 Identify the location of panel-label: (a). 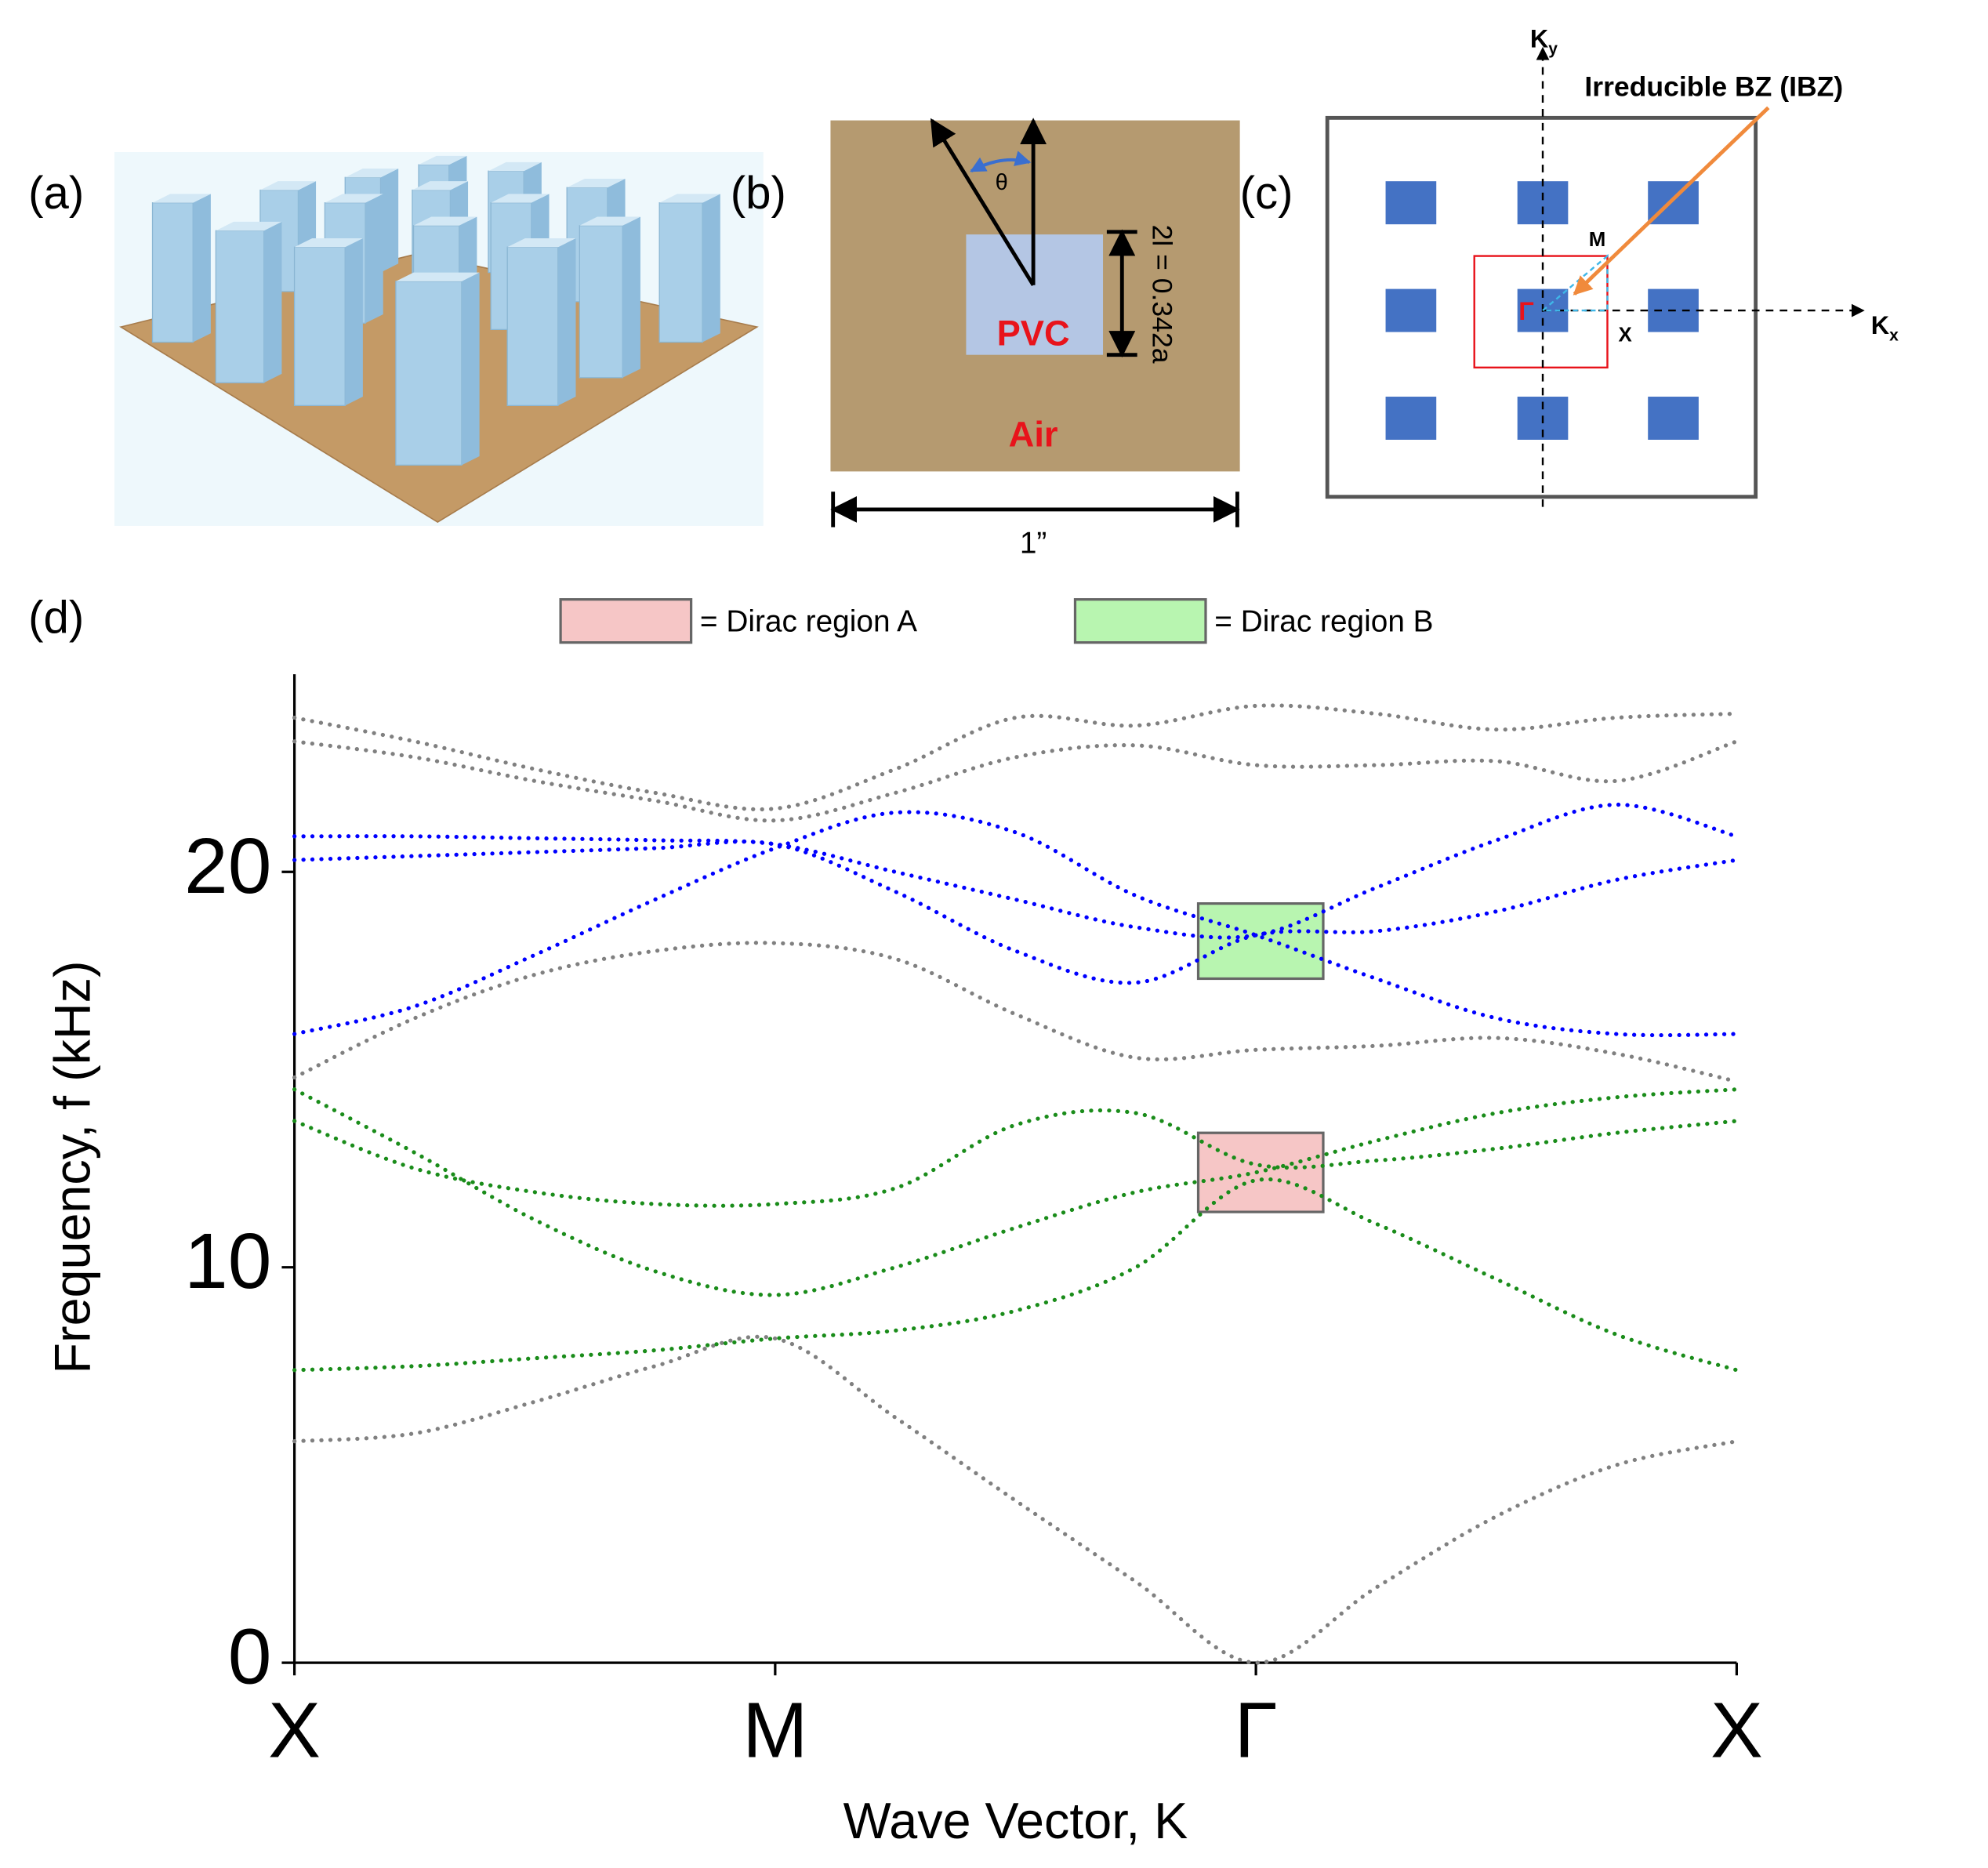
(56, 193).